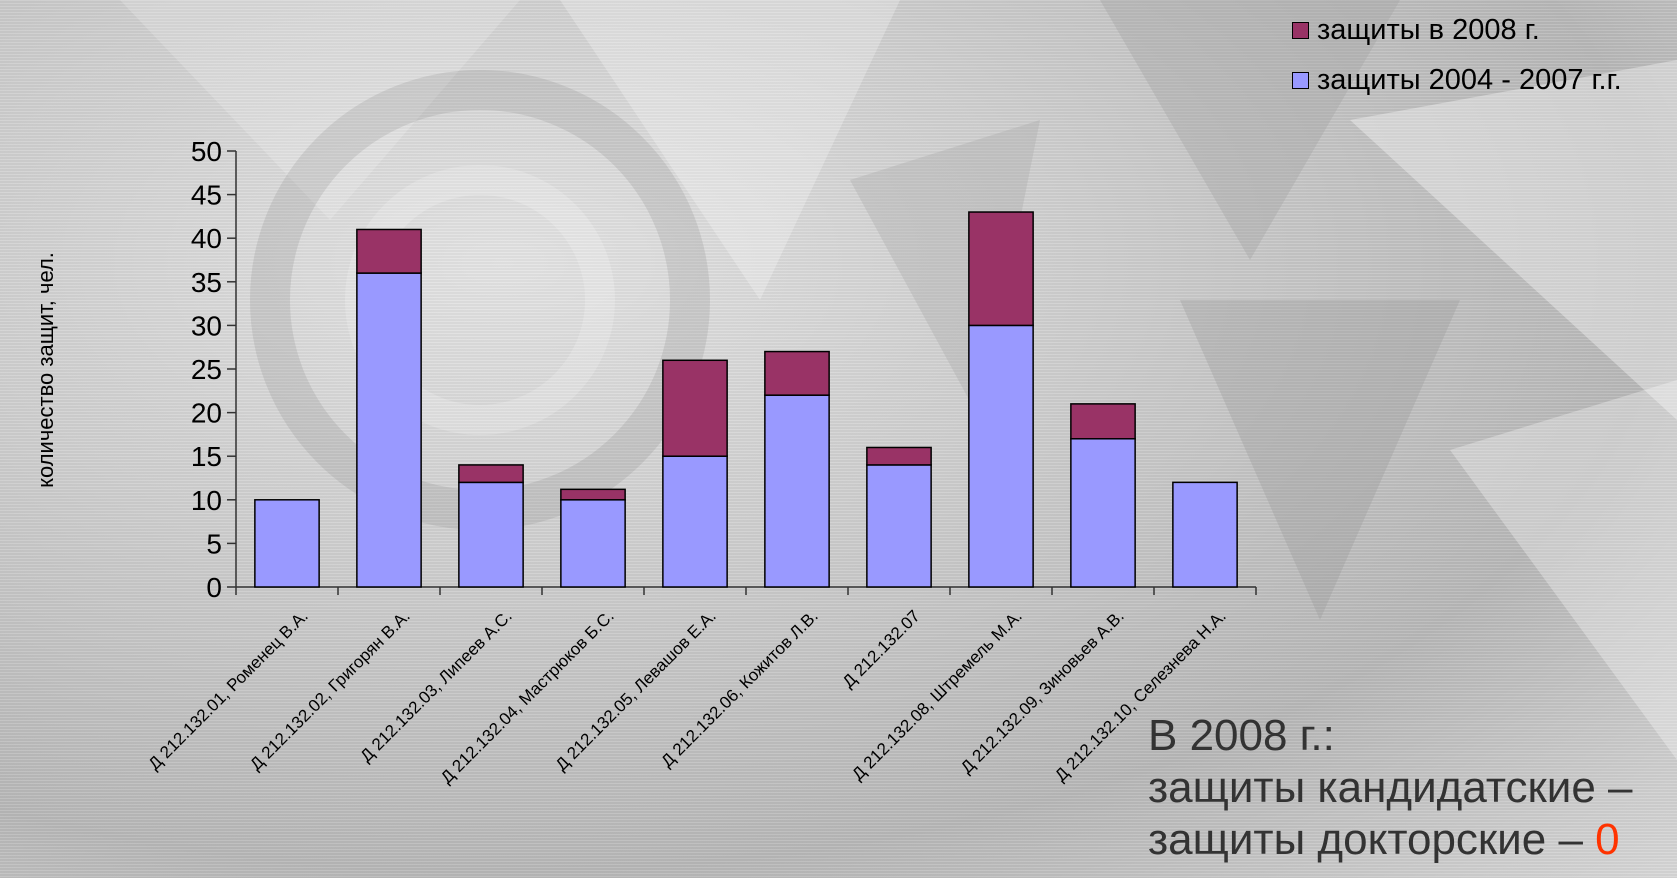 The width and height of the screenshot is (1677, 878). Describe the element at coordinates (1607, 839) in the screenshot. I see `note-doctoral-count: 0` at that location.